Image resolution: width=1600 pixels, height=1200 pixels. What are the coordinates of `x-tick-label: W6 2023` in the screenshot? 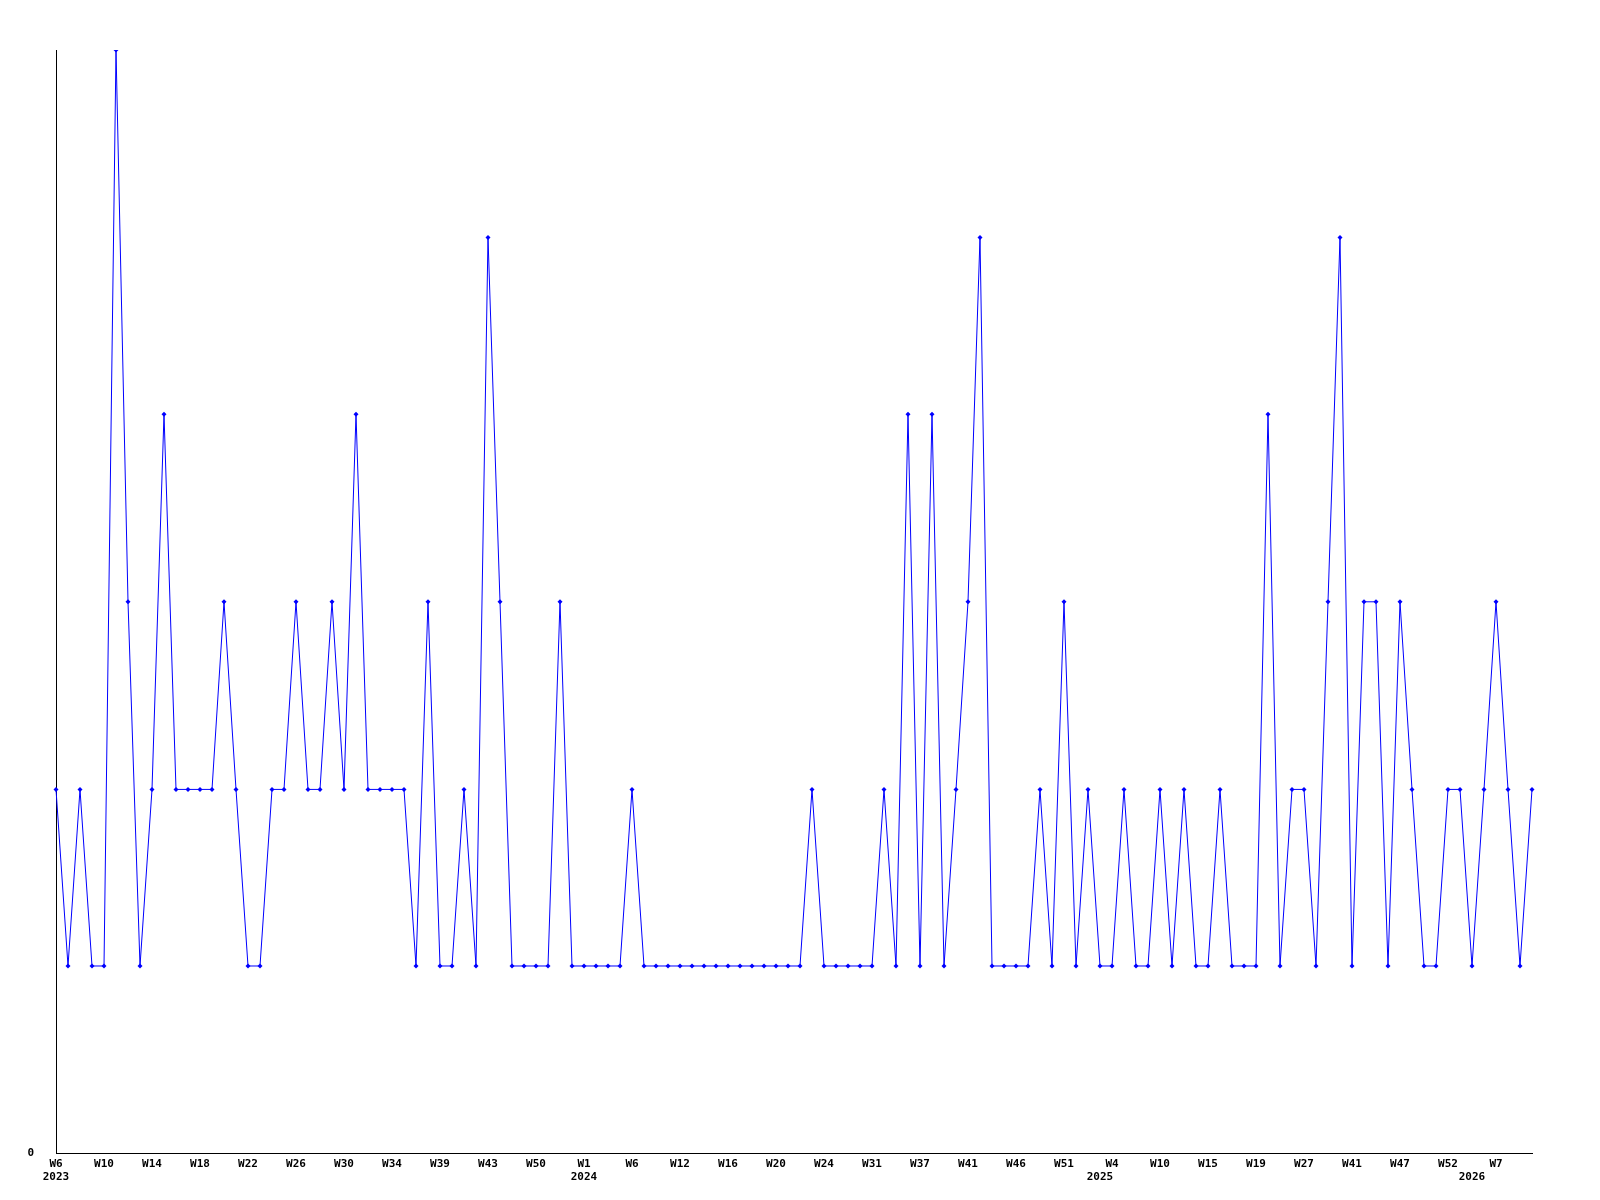 It's located at (56, 1170).